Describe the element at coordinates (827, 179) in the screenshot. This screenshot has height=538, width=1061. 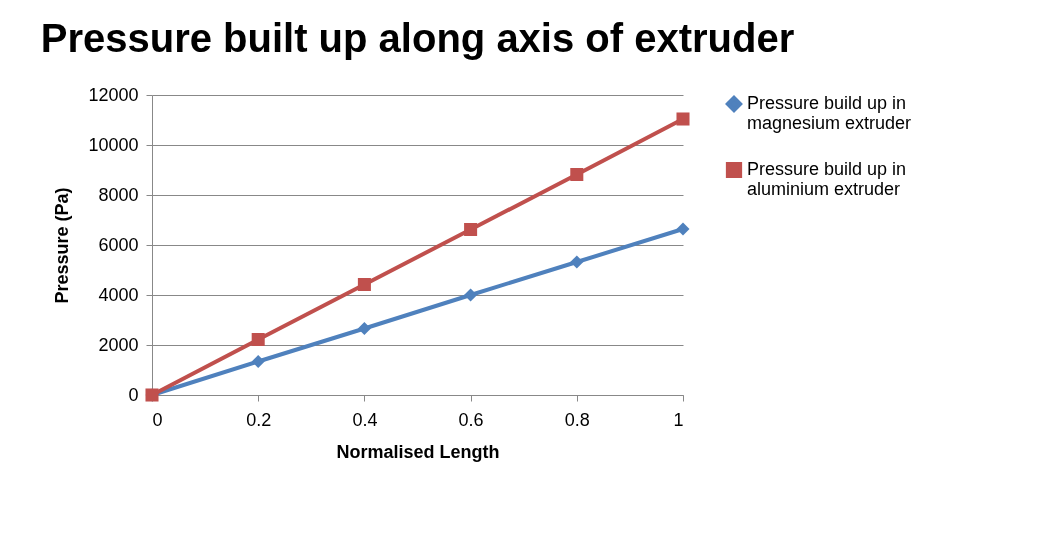
I see `legend-label: Pressure build up in aluminium extruder` at that location.